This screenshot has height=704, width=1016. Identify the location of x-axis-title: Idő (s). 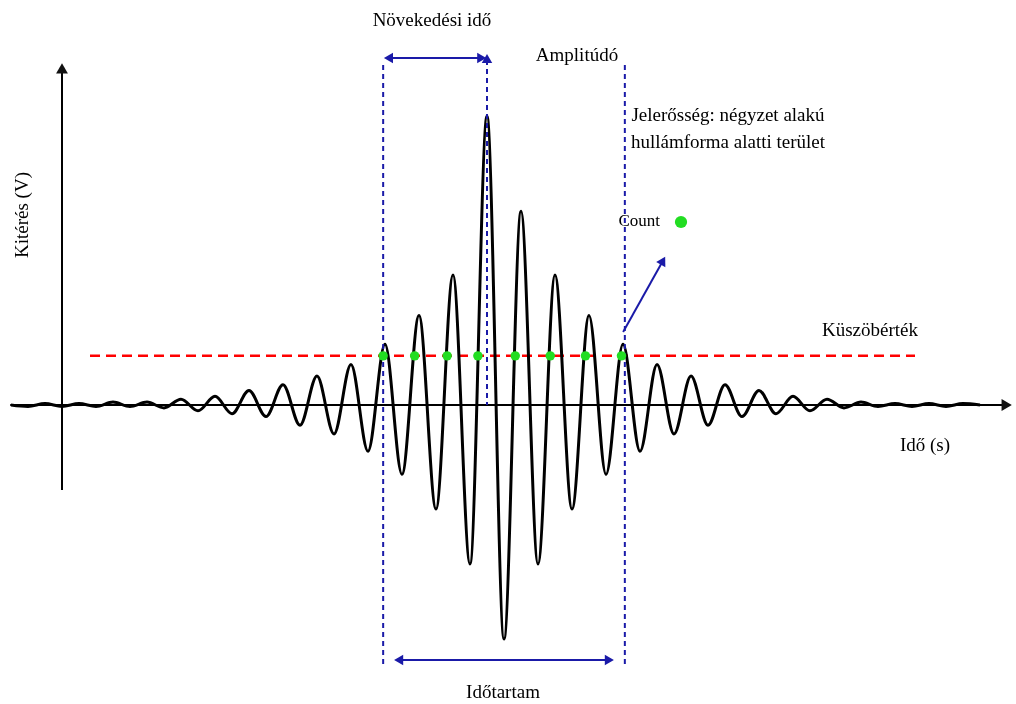
(925, 445).